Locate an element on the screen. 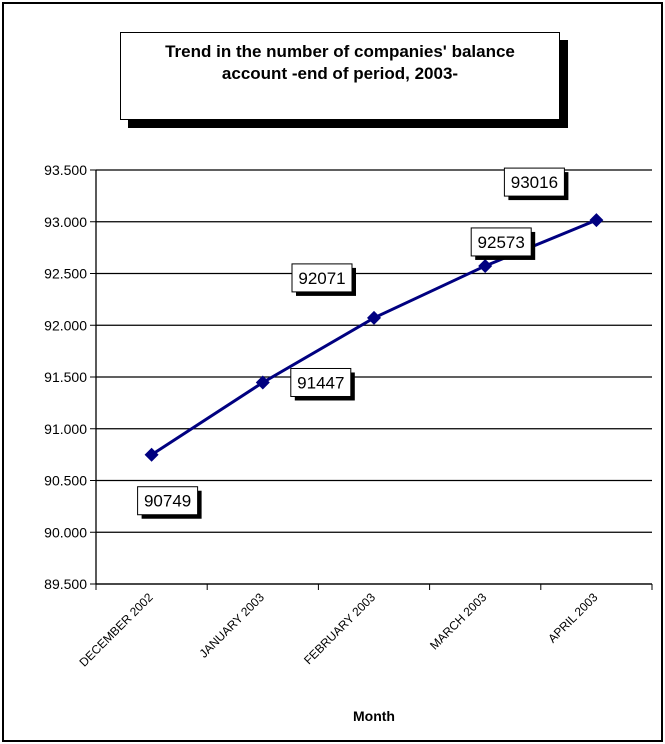 The height and width of the screenshot is (744, 665). data-label-text: 91447 is located at coordinates (320, 382).